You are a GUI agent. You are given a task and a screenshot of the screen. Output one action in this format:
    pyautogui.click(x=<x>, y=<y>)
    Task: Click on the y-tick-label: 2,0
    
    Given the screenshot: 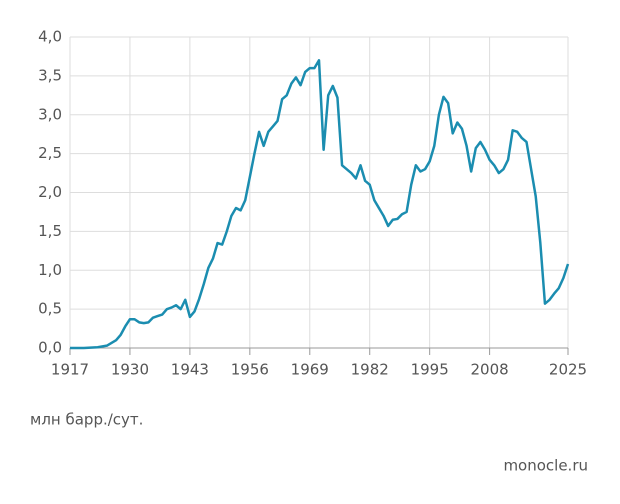 What is the action you would take?
    pyautogui.click(x=50, y=192)
    